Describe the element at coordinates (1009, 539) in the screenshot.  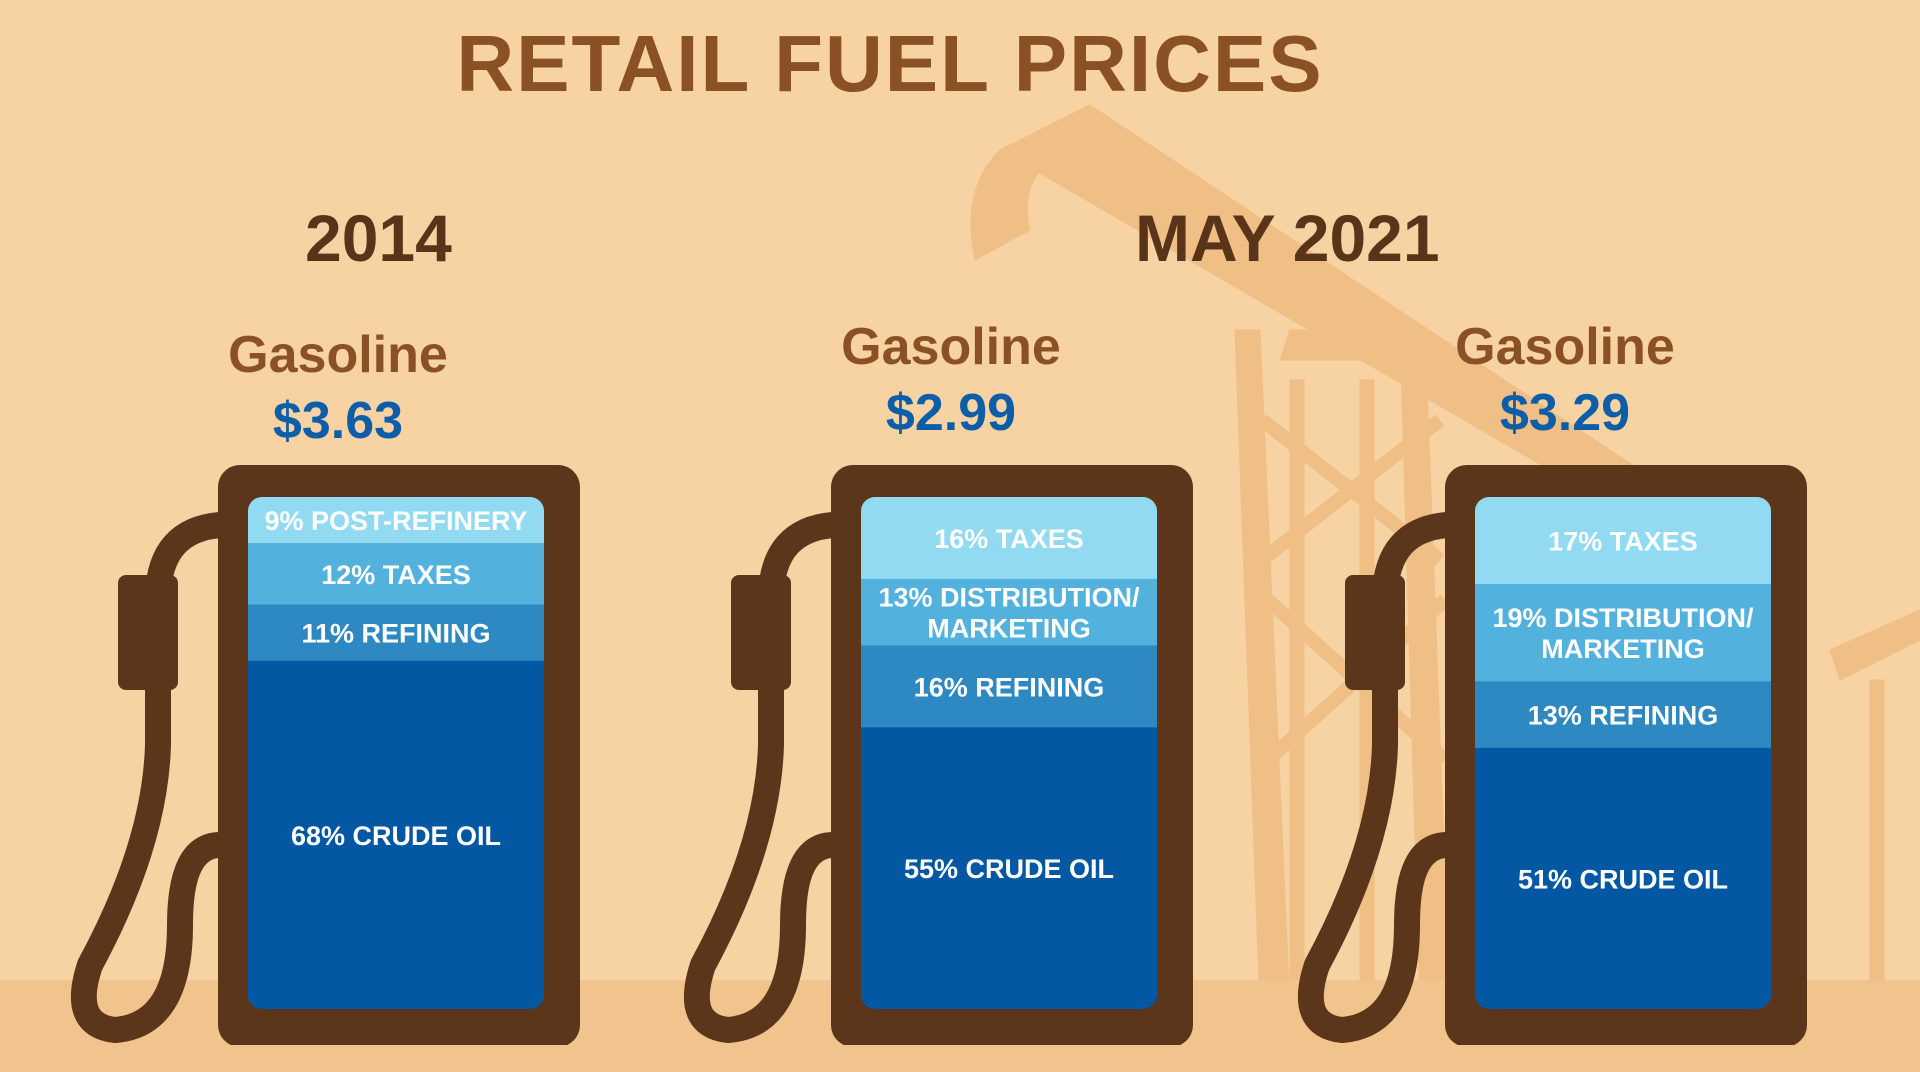
I see `segment-label: 16% TAXES` at that location.